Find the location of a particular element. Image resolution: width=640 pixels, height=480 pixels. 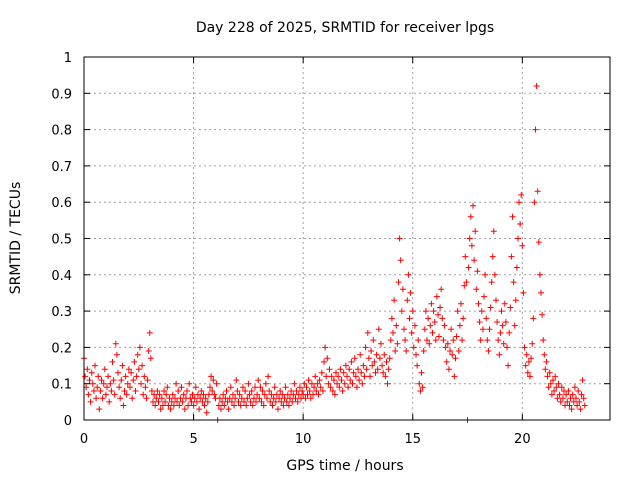

x-tick-label: 20 is located at coordinates (522, 439).